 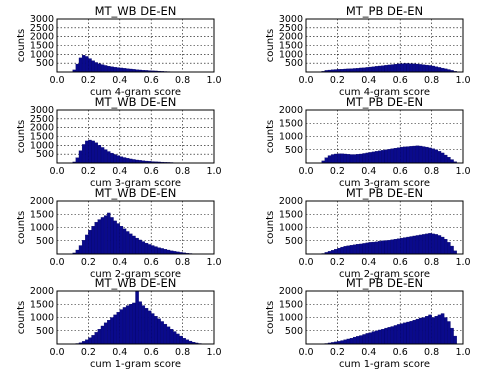 I want to click on x-tick-label: 0.2, so click(x=88, y=262).